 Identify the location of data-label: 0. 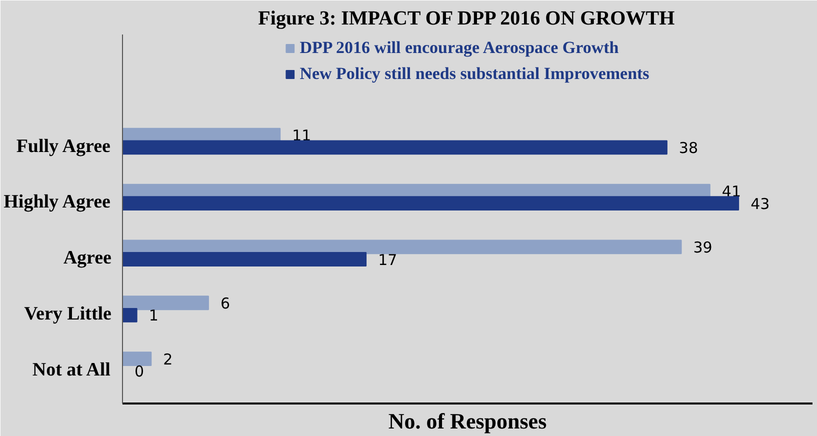
(139, 371).